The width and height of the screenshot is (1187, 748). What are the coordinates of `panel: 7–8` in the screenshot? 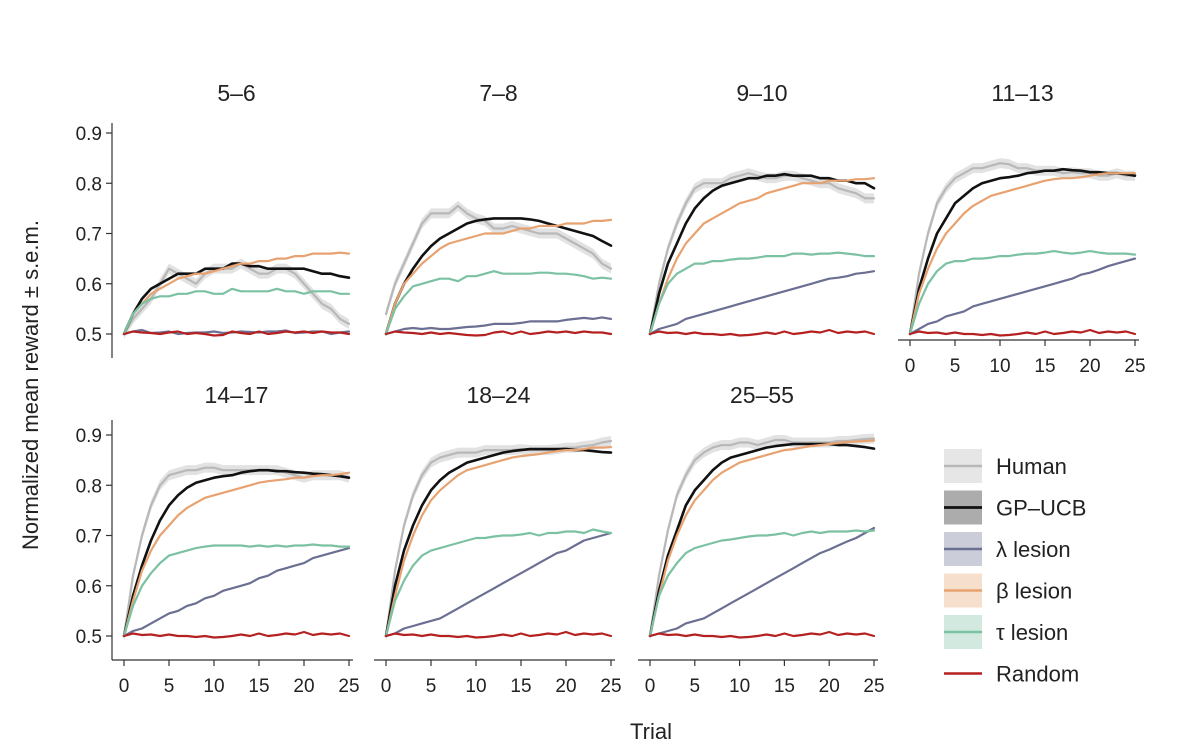 It's located at (498, 208).